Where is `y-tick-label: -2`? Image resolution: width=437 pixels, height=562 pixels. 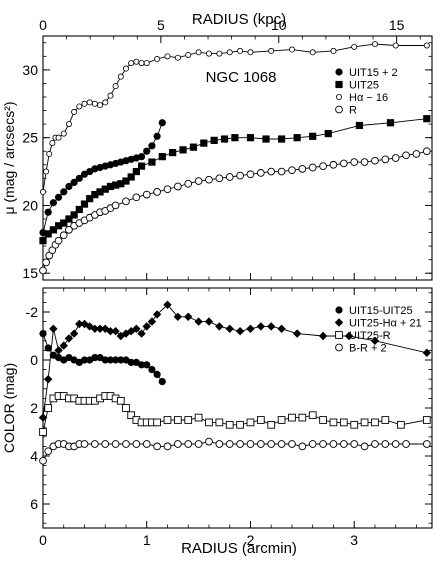
y-tick-label: -2 is located at coordinates (32, 312).